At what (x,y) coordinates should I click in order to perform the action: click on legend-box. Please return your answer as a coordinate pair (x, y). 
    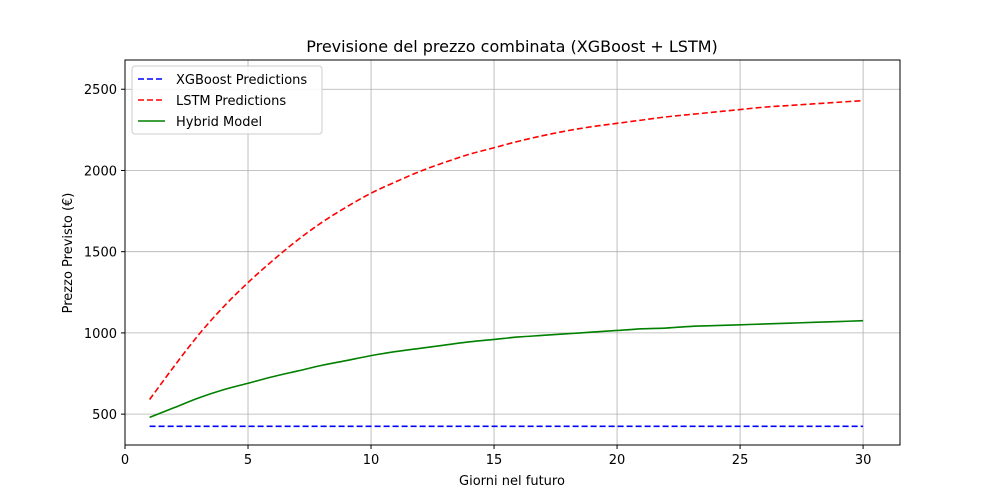
    Looking at the image, I should click on (227, 100).